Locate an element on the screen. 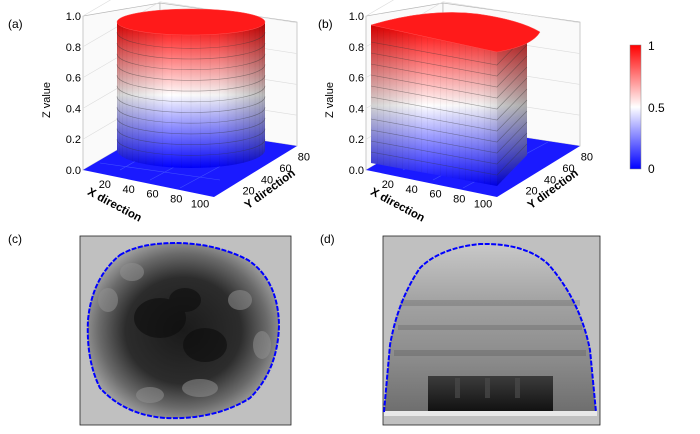 The height and width of the screenshot is (434, 700). panel-b-x-ticks: 20 40 60 80 100 is located at coordinates (437, 195).